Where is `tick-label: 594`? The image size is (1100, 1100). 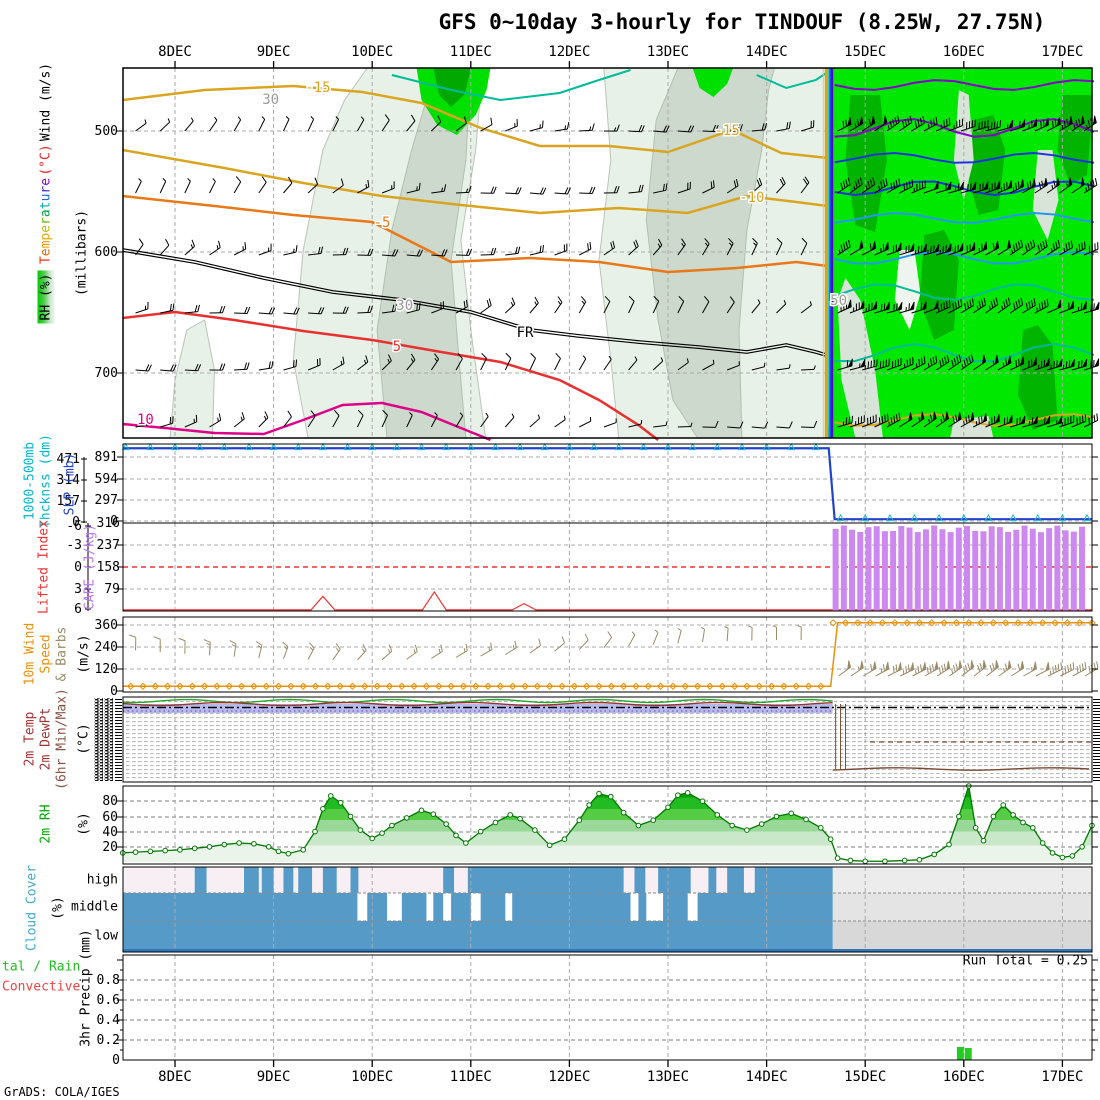
tick-label: 594 is located at coordinates (107, 479).